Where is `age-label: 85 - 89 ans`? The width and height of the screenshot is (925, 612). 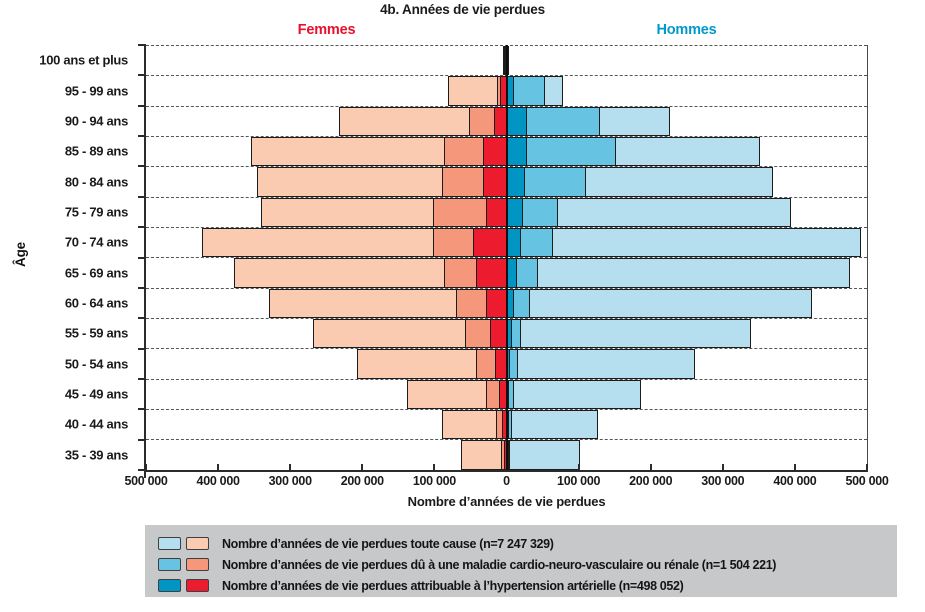
age-label: 85 - 89 ans is located at coordinates (96, 151).